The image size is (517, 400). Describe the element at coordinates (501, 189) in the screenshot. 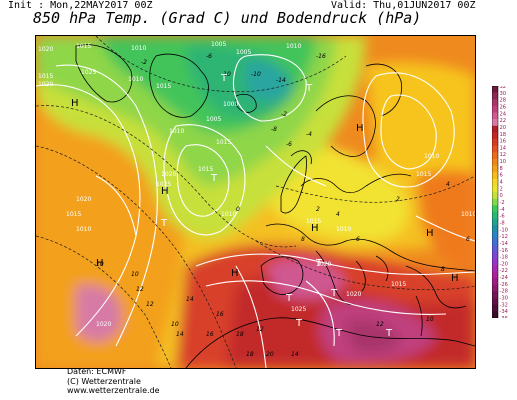

I see `legend-tick-label: 2` at that location.